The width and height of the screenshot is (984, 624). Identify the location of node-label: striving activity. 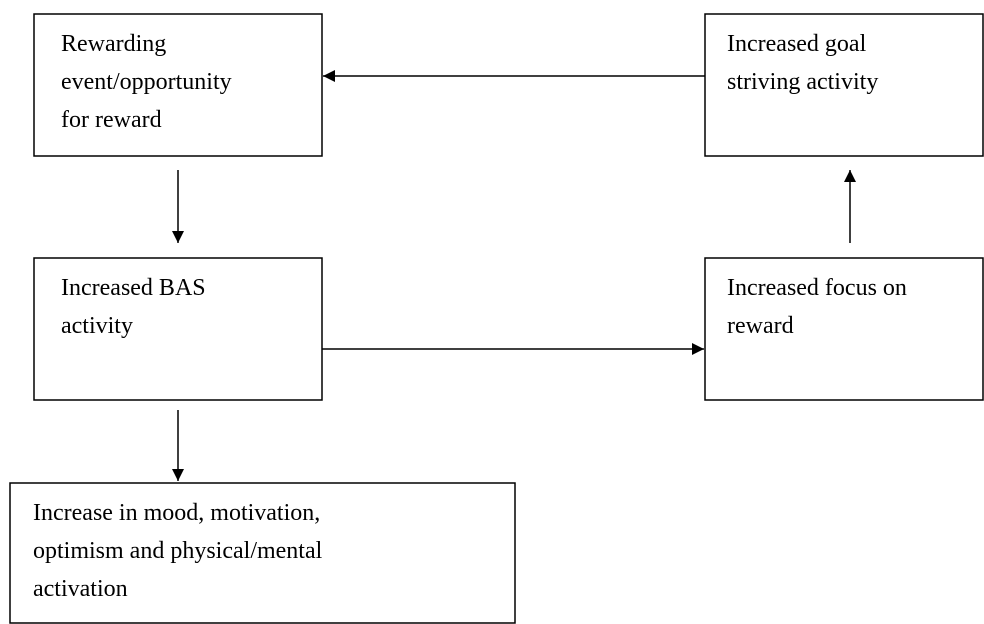
(802, 82).